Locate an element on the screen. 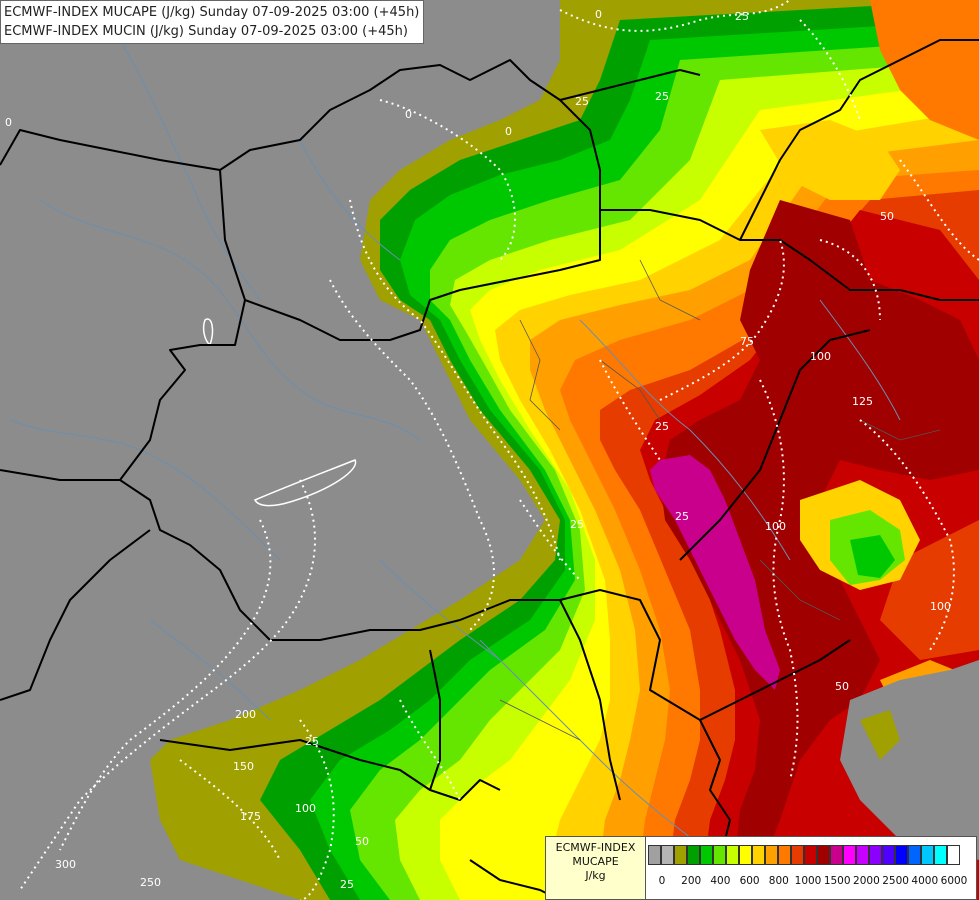  legend-tick-label: 6000 is located at coordinates (954, 881).